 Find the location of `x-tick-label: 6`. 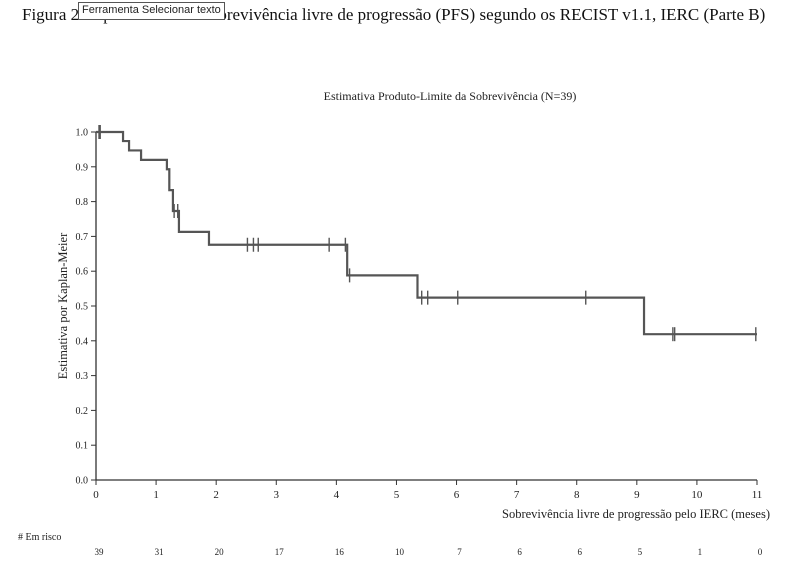

x-tick-label: 6 is located at coordinates (457, 495).